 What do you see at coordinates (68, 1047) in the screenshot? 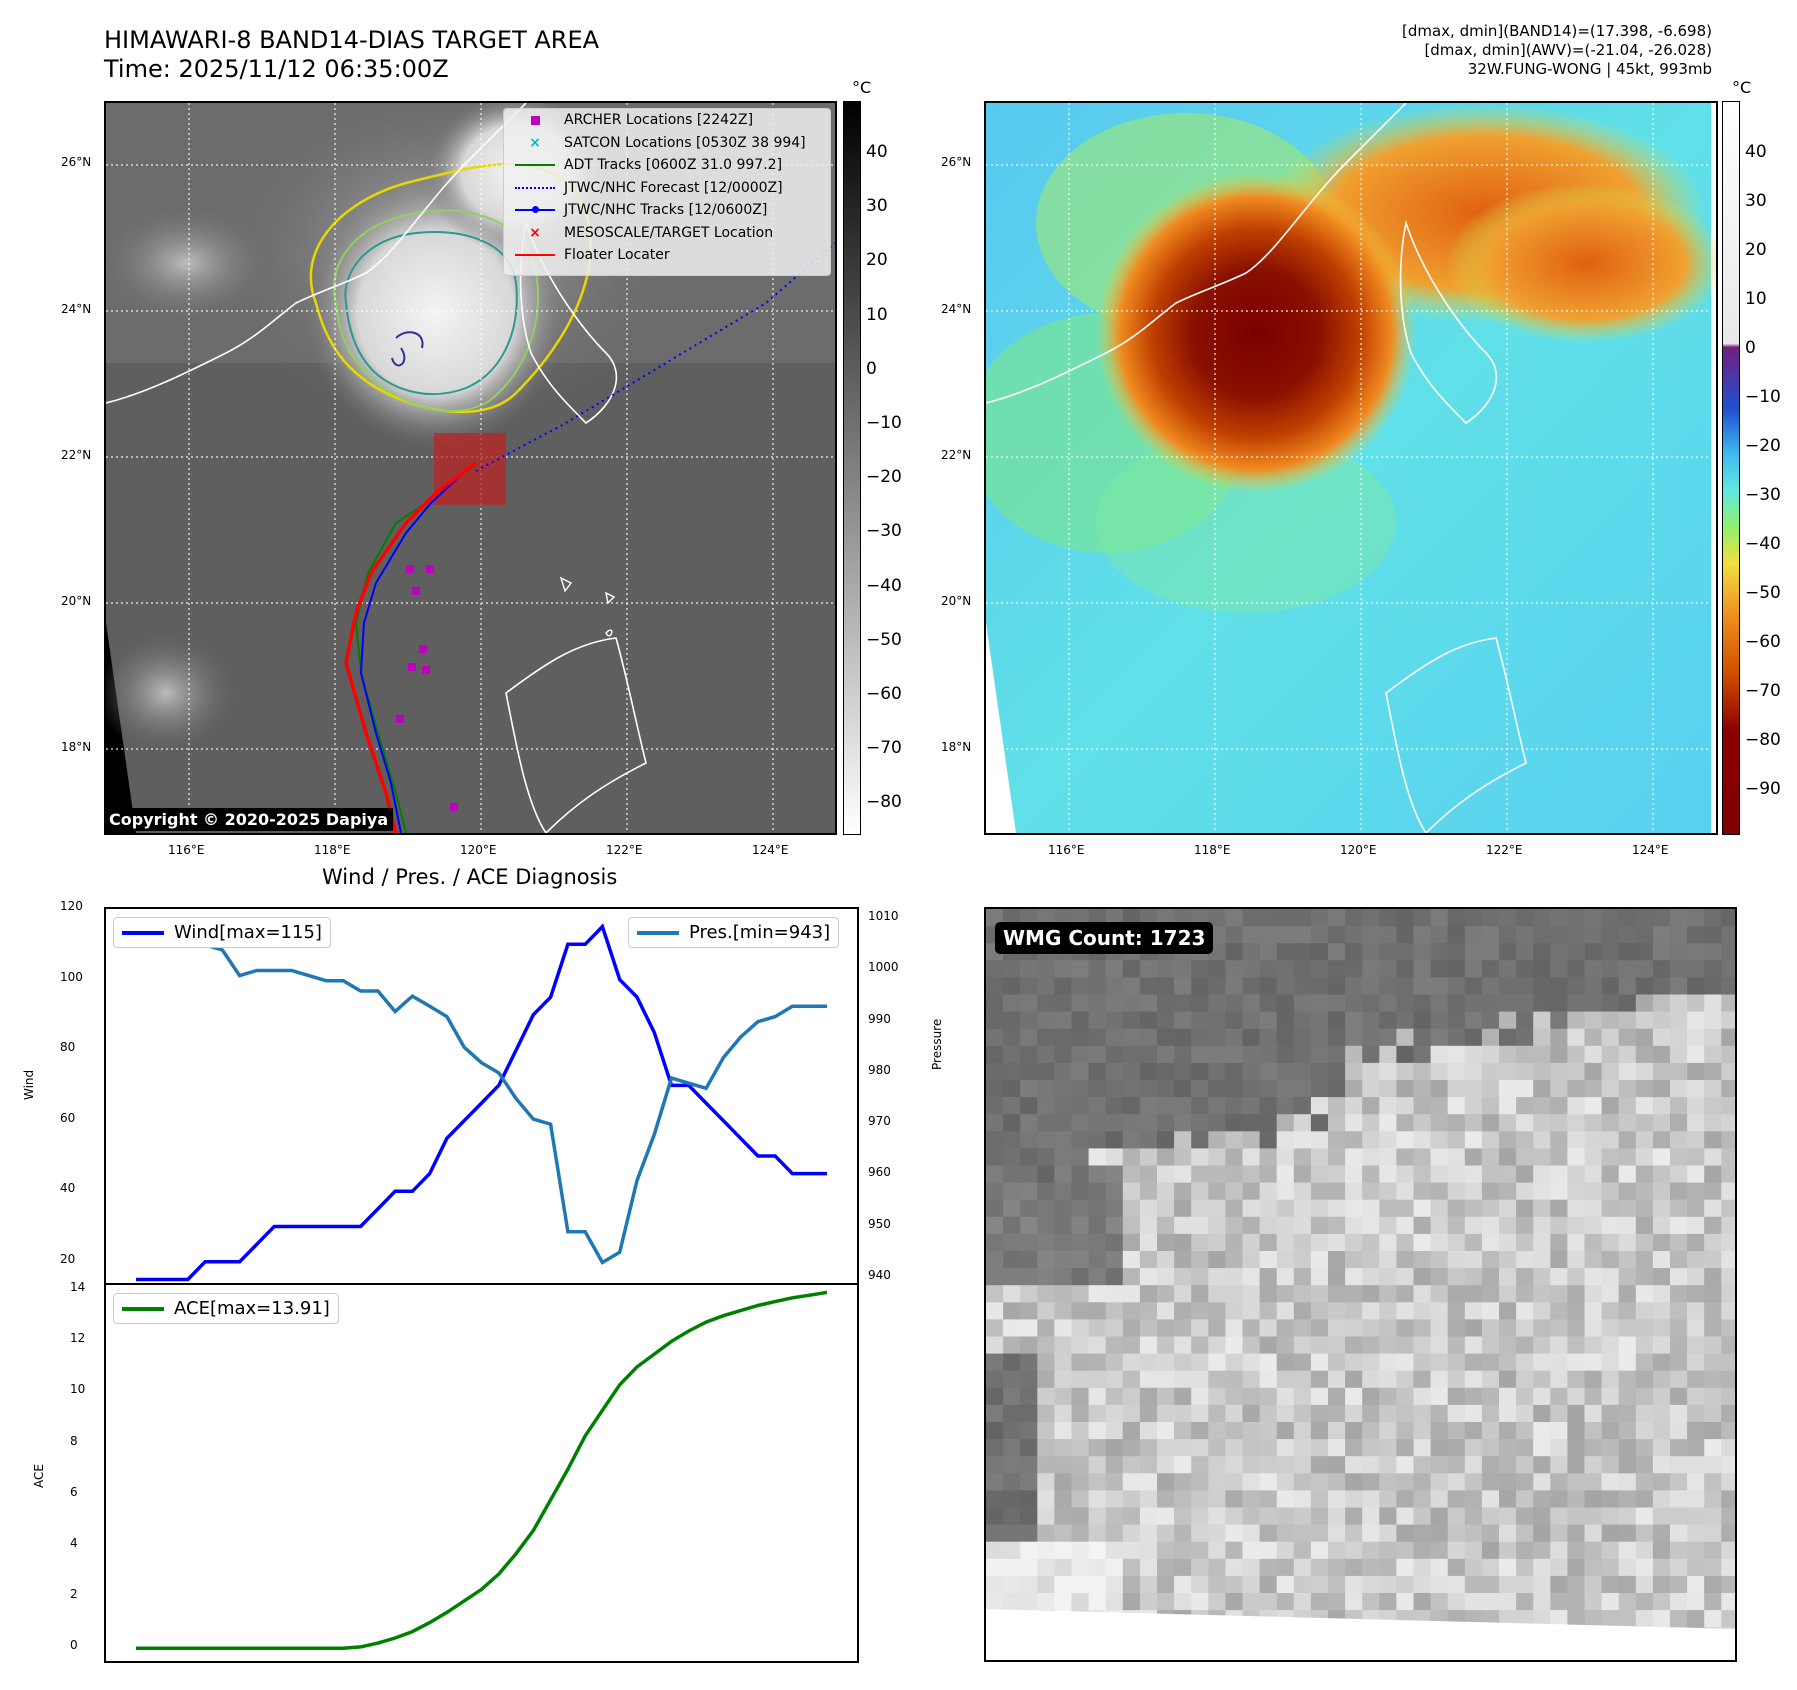
I see `wind-tick-label: 80` at bounding box center [68, 1047].